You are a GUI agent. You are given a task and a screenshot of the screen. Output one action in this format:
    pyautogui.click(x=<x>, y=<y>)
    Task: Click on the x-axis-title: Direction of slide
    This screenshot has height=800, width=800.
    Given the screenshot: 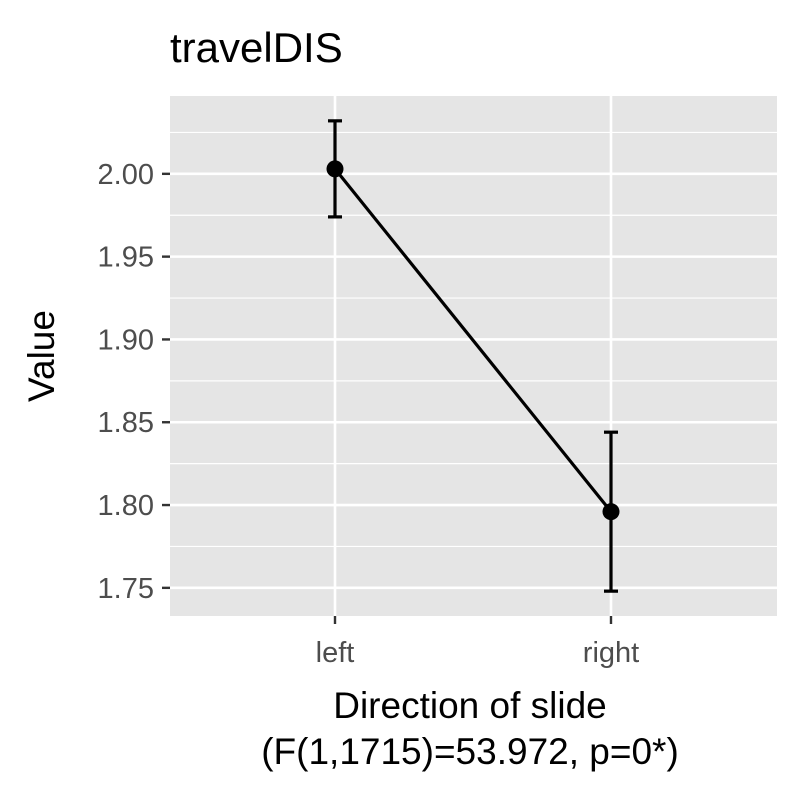 What is the action you would take?
    pyautogui.click(x=470, y=705)
    